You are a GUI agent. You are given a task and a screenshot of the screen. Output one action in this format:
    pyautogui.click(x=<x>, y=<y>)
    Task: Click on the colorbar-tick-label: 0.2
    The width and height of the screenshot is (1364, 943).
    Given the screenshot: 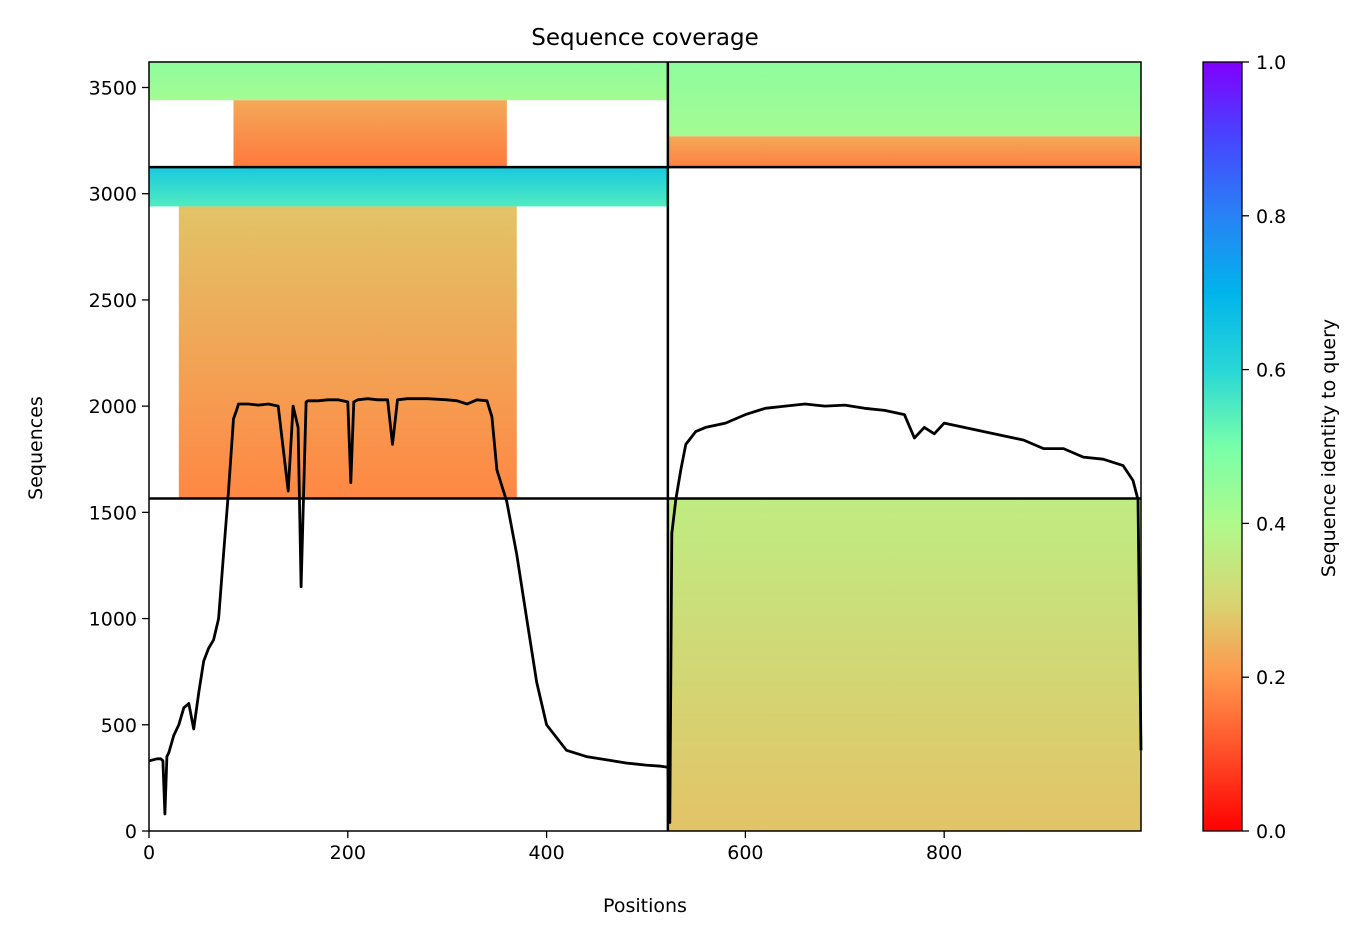 What is the action you would take?
    pyautogui.click(x=1271, y=678)
    